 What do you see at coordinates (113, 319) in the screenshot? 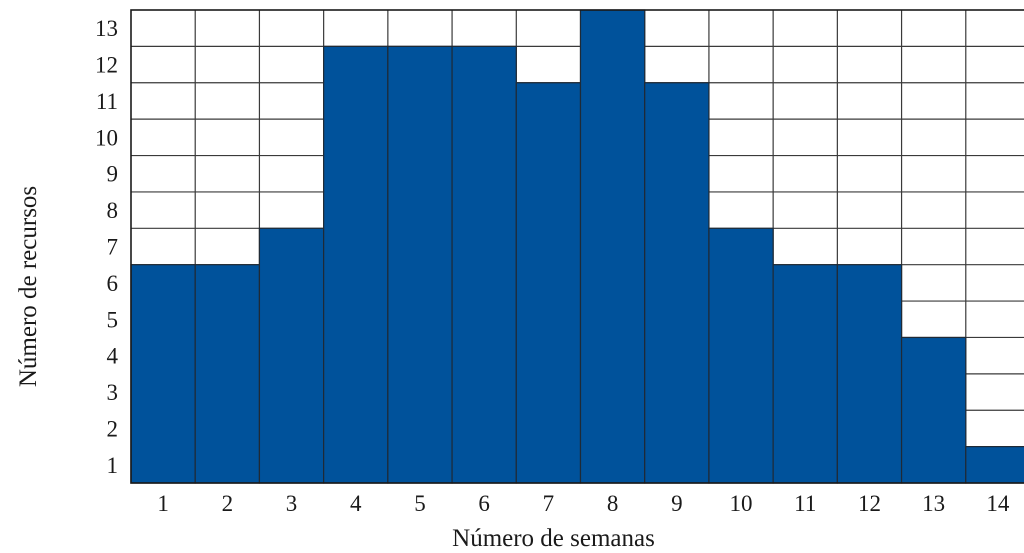
I see `y-tick-label: 5` at bounding box center [113, 319].